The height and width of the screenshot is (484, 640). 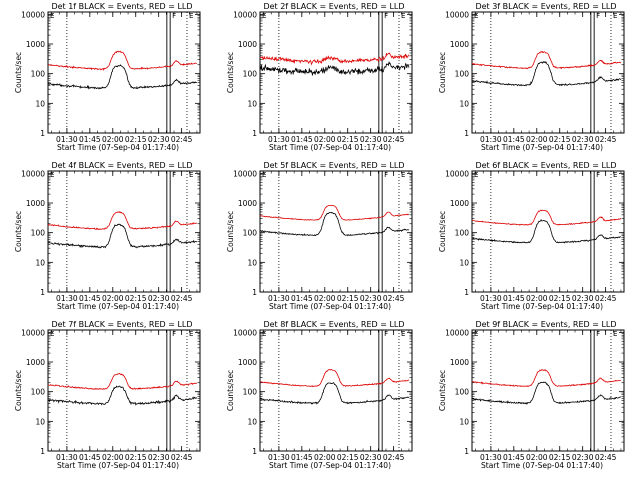 I want to click on plot-title: Det 9f BLACK = Events, RED = LLD, so click(x=545, y=324).